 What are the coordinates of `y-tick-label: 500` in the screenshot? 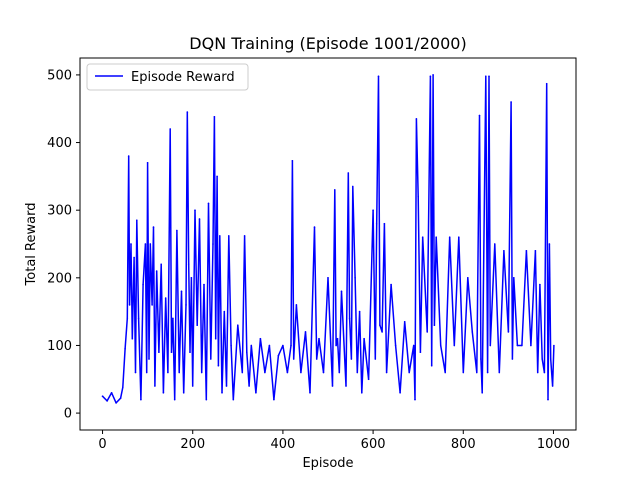 It's located at (59, 75).